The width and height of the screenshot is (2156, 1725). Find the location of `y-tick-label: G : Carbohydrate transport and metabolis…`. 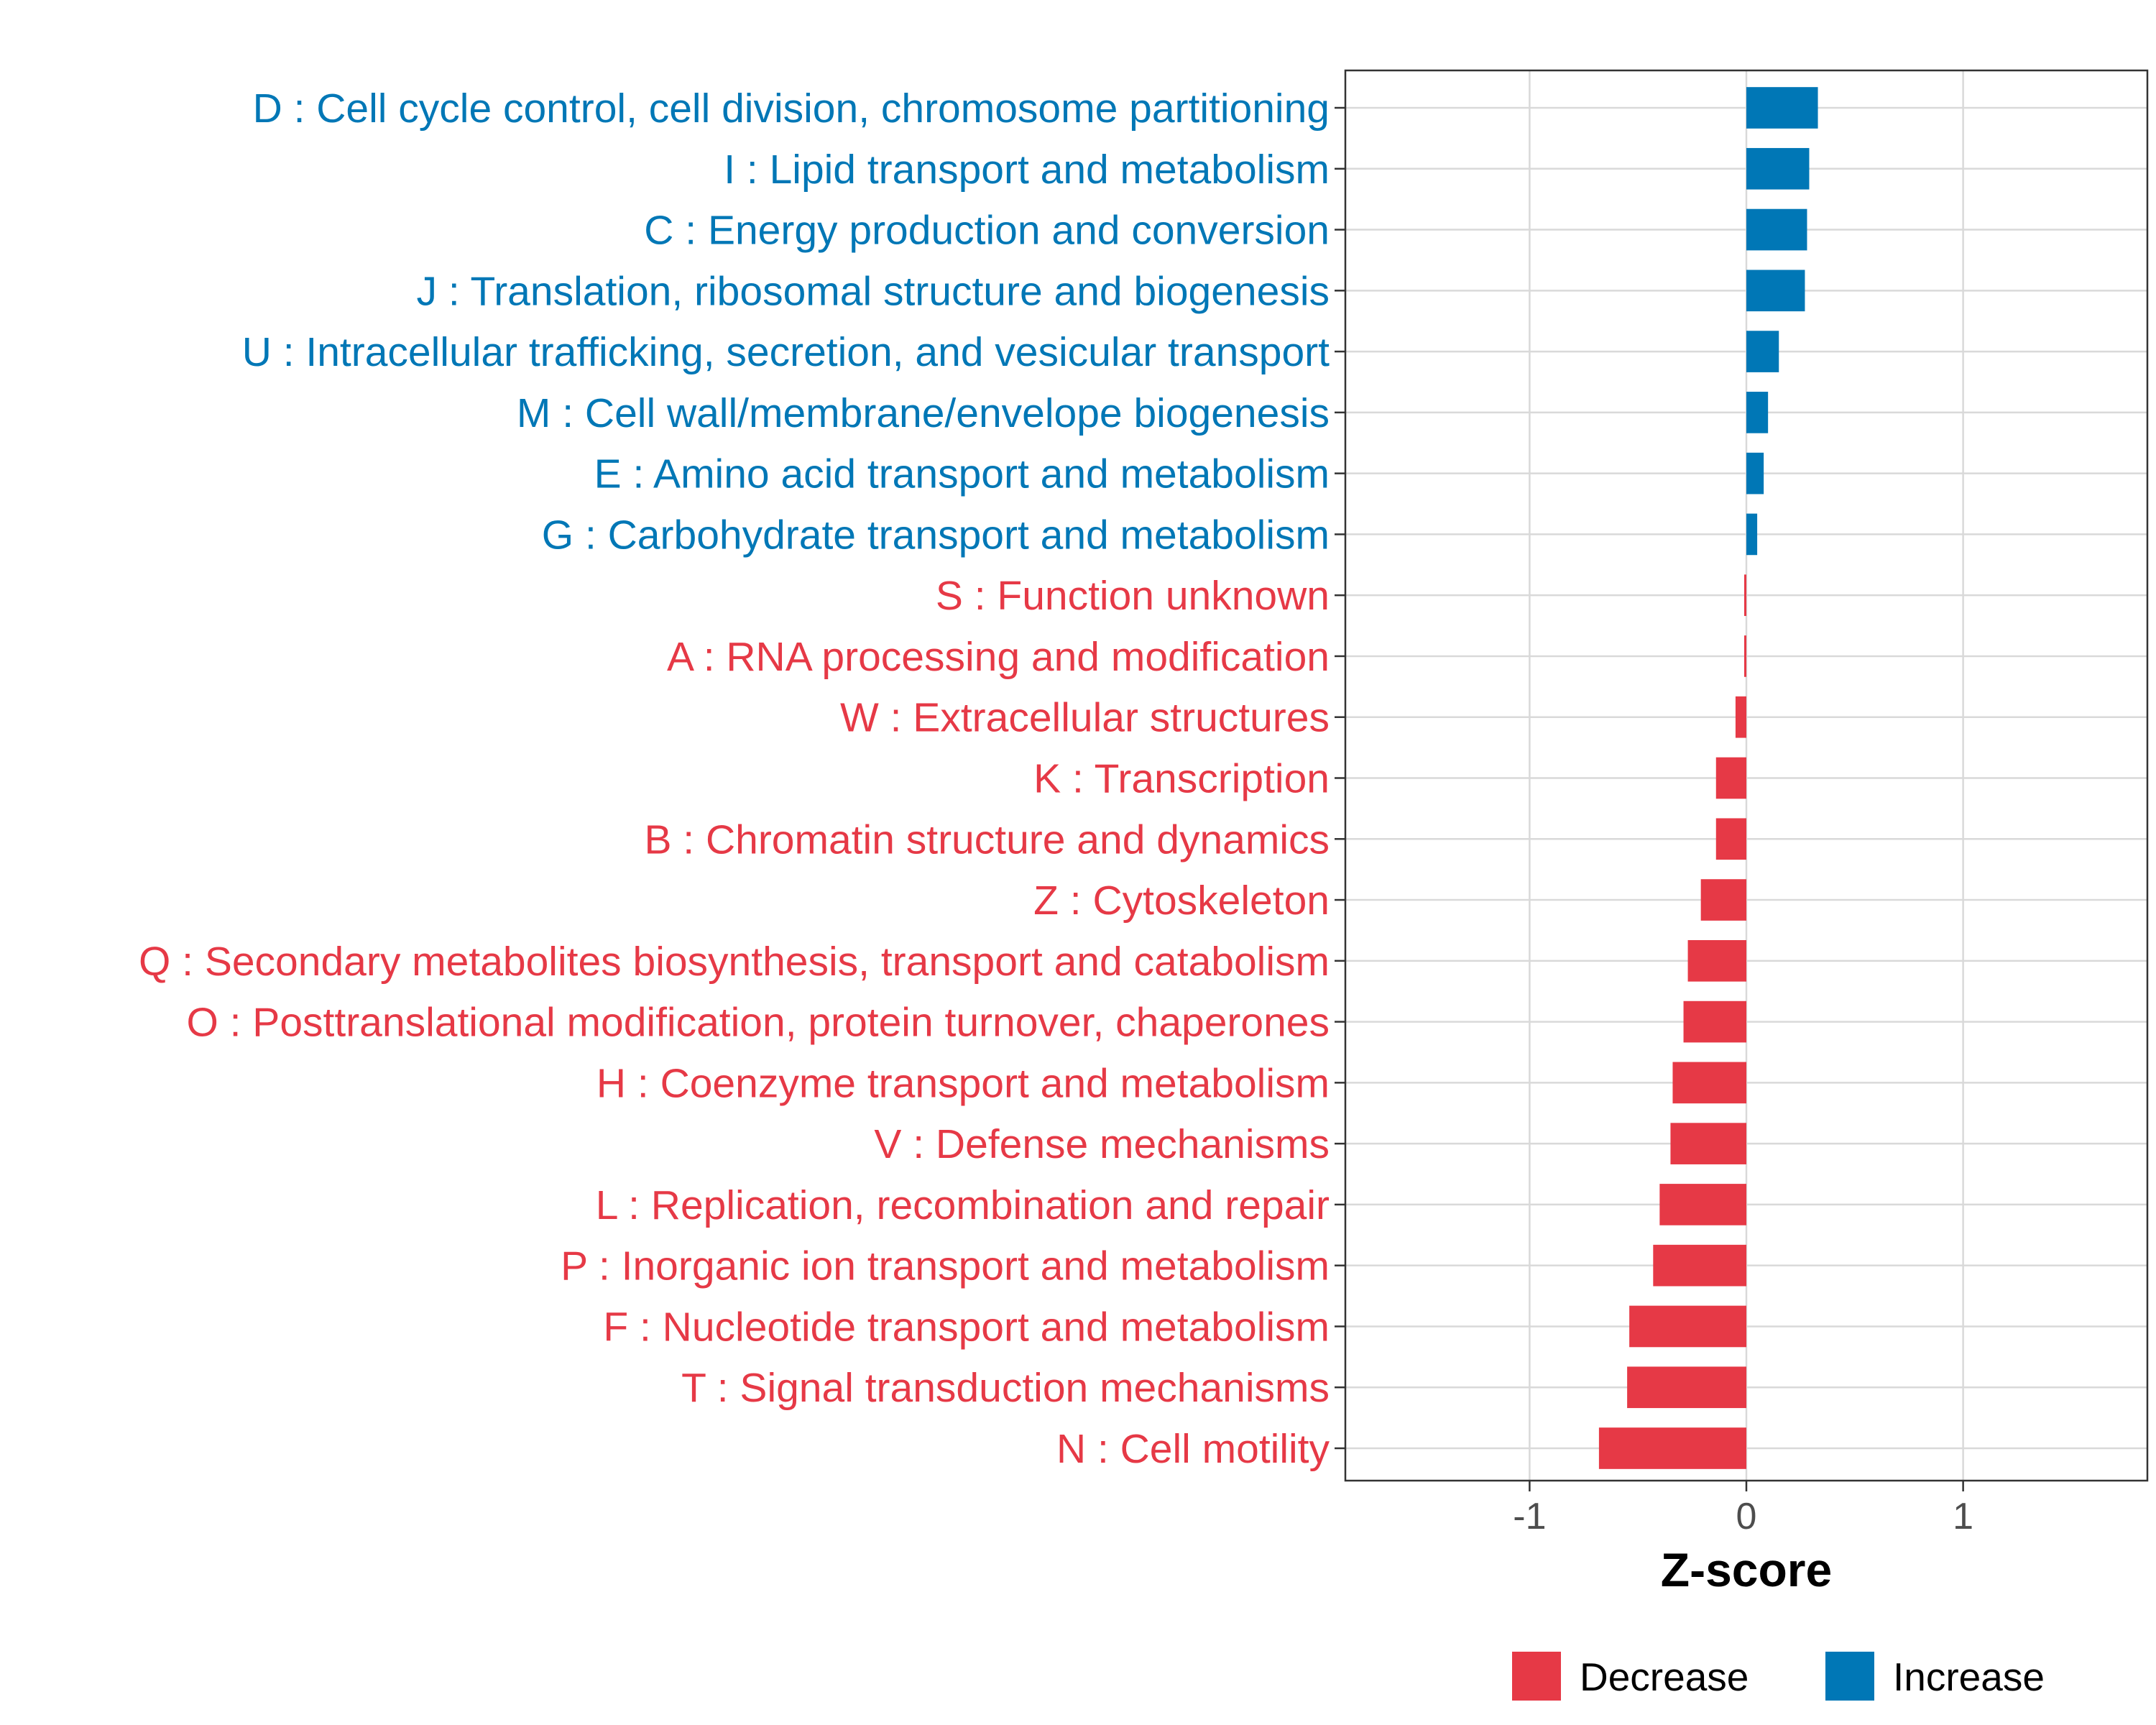

y-tick-label: G : Carbohydrate transport and metabolis… is located at coordinates (936, 535).